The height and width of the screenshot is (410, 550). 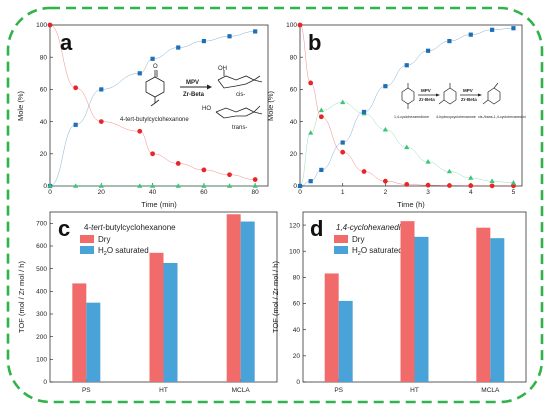 I want to click on panel-d-letter: d, so click(x=316, y=228).